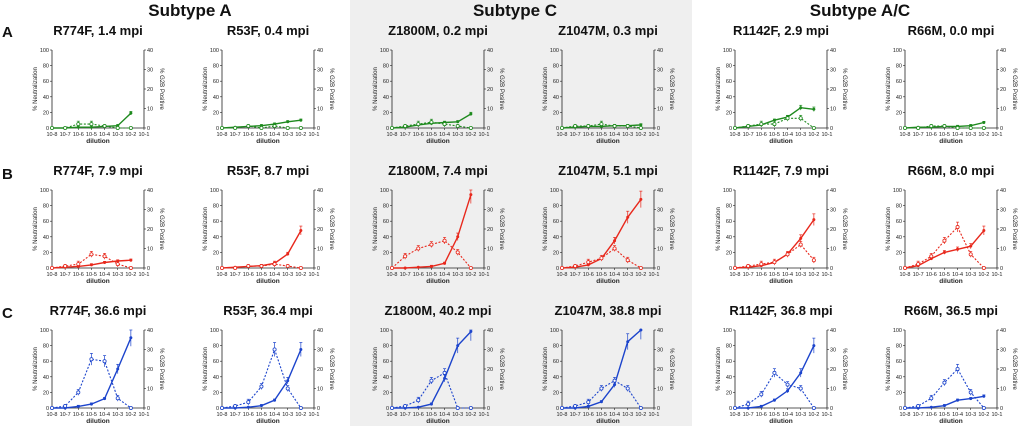 Image resolution: width=1032 pixels, height=426 pixels. Describe the element at coordinates (608, 30) in the screenshot. I see `panel-title: Z1047M, 0.3 mpi` at that location.